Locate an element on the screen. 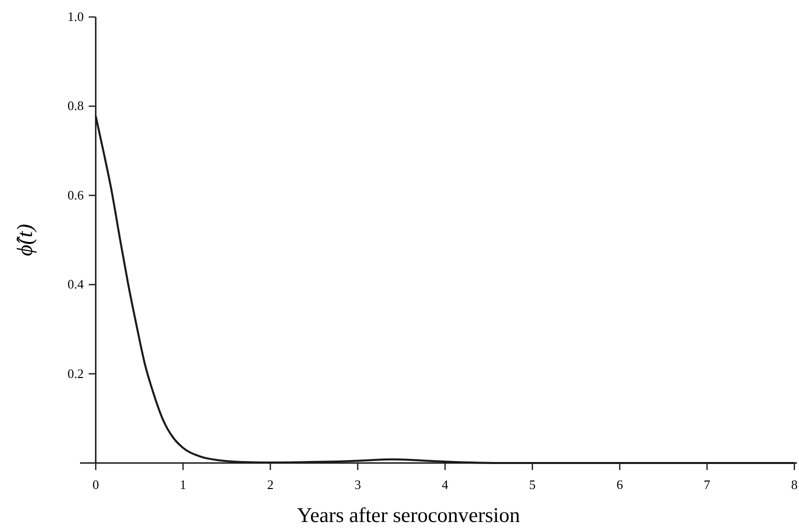 Image resolution: width=799 pixels, height=529 pixels. y-tick-label: 1.0 is located at coordinates (75, 16).